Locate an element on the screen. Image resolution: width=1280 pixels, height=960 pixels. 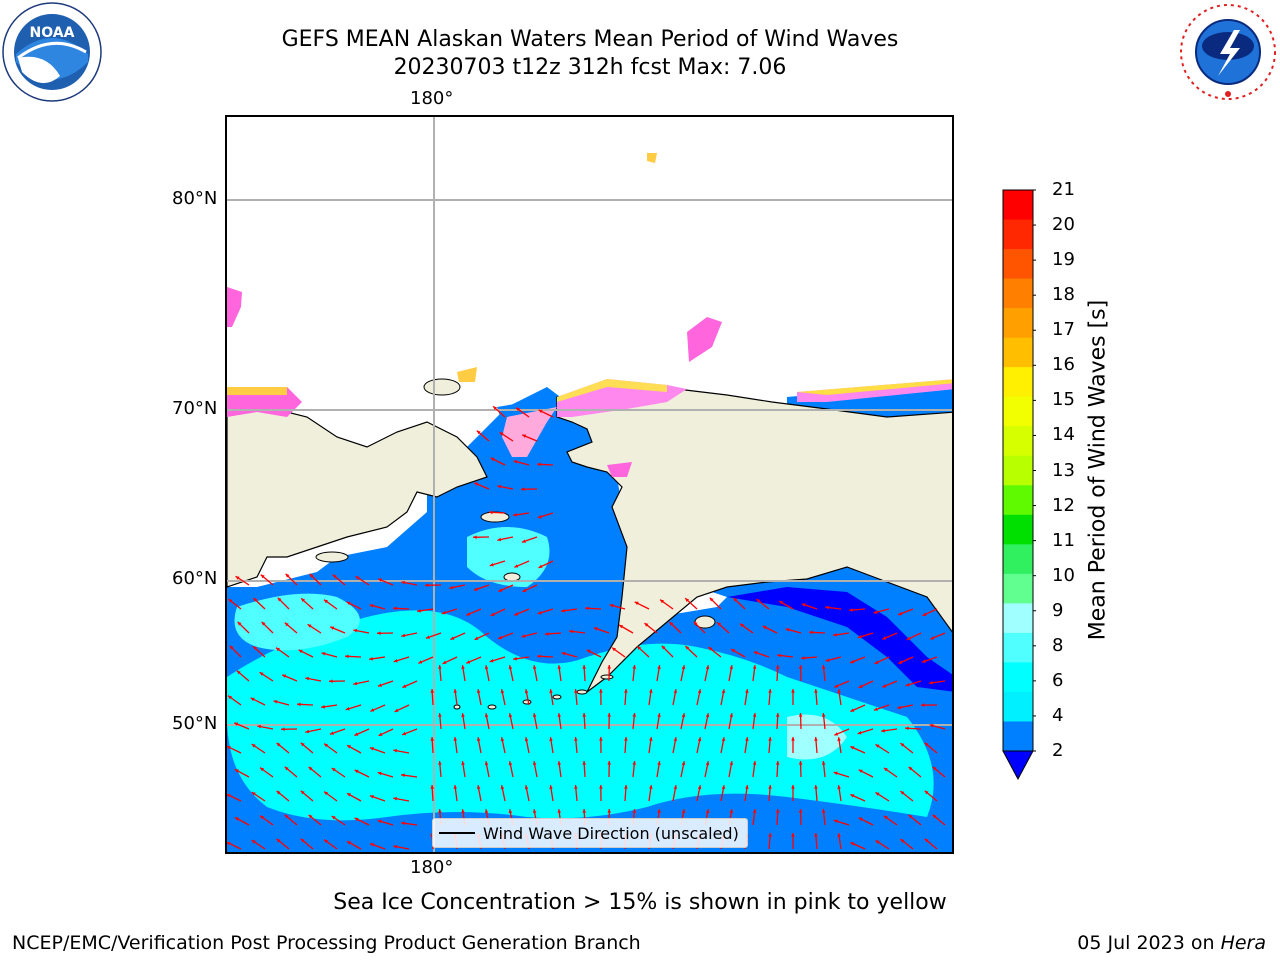
map-legend: Wind Wave Direction (unscaled) is located at coordinates (590, 833).